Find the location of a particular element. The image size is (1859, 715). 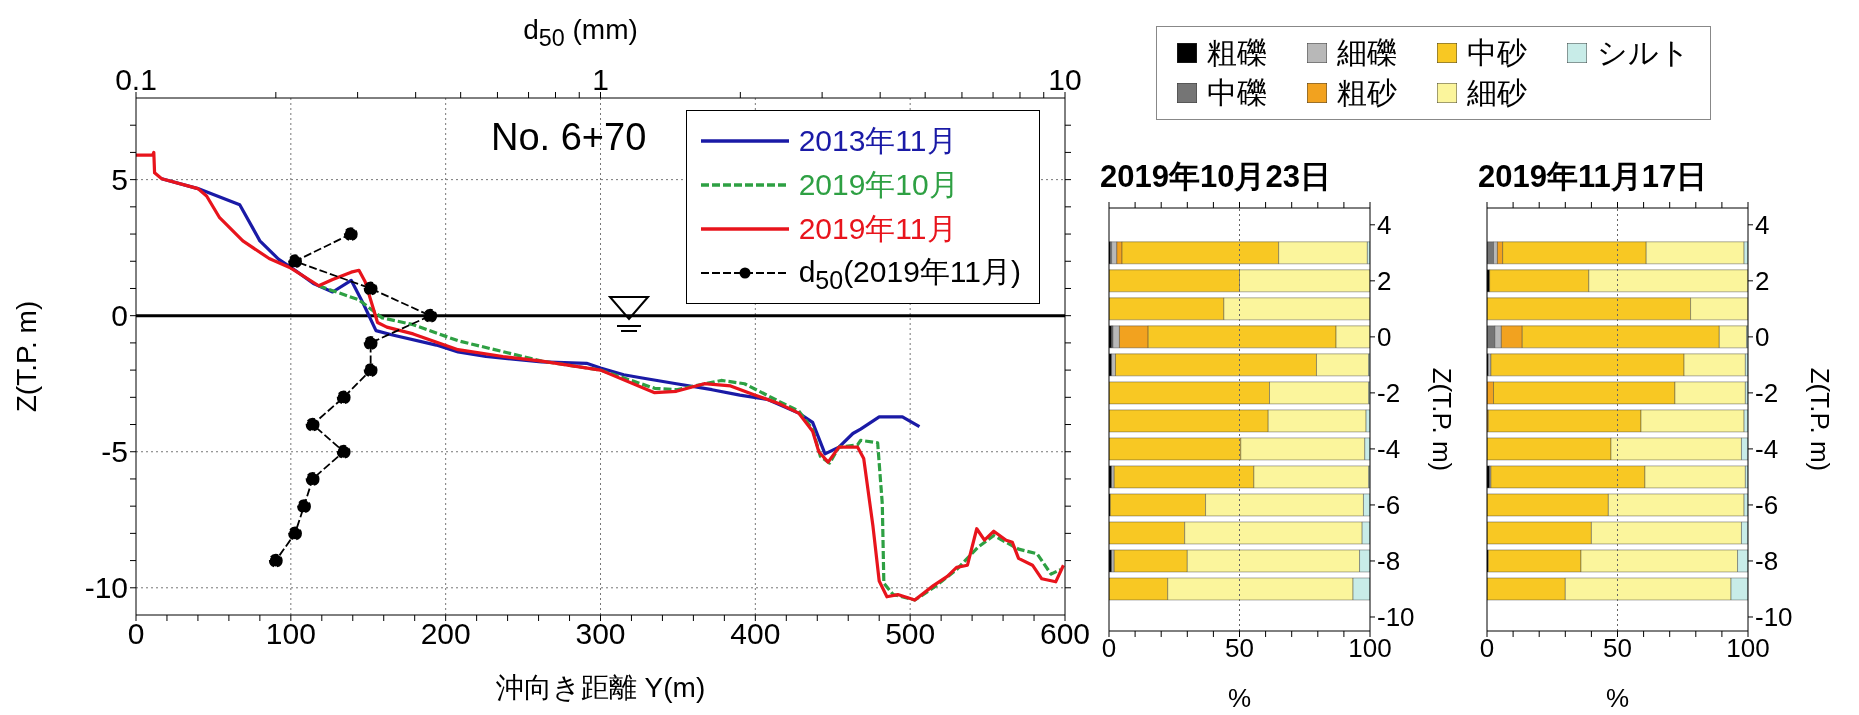

legend-label: 細砂 is located at coordinates (1497, 92).